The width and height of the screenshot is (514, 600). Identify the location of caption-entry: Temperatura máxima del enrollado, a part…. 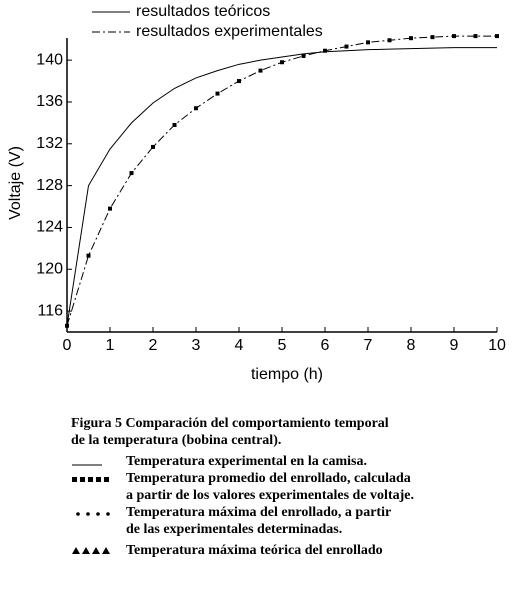
(258, 512).